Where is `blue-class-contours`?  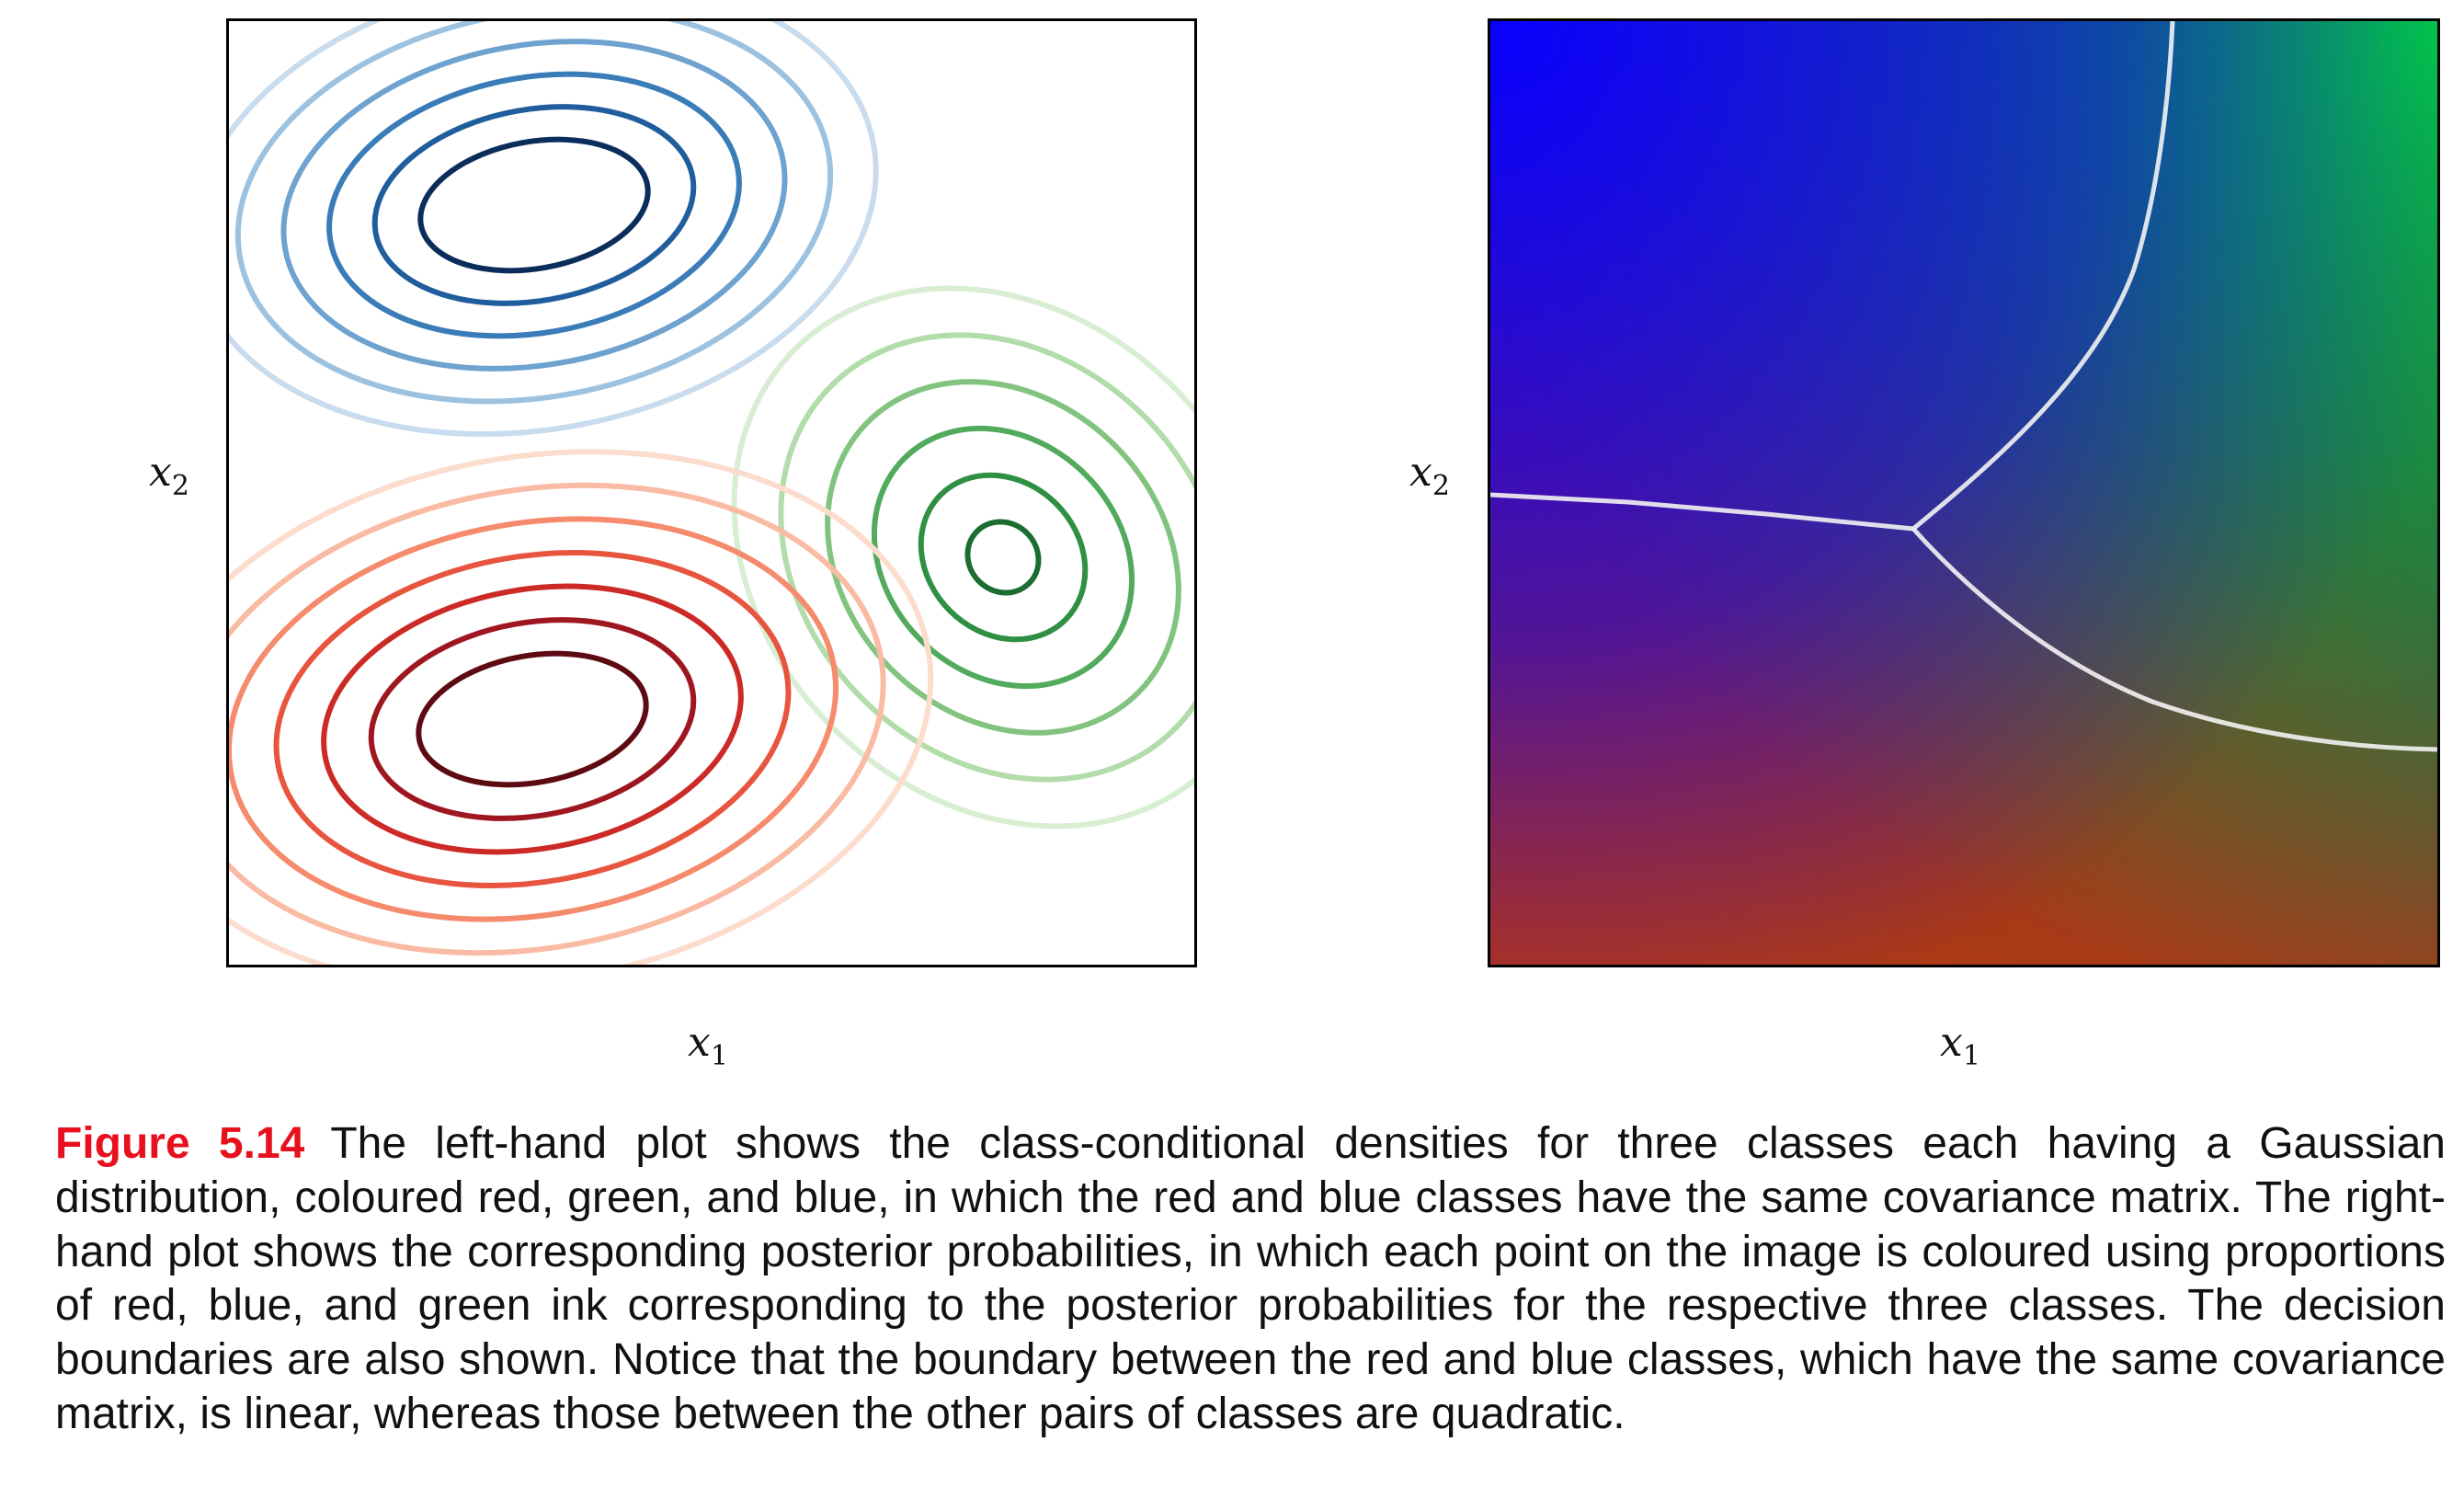
blue-class-contours is located at coordinates (554, 229).